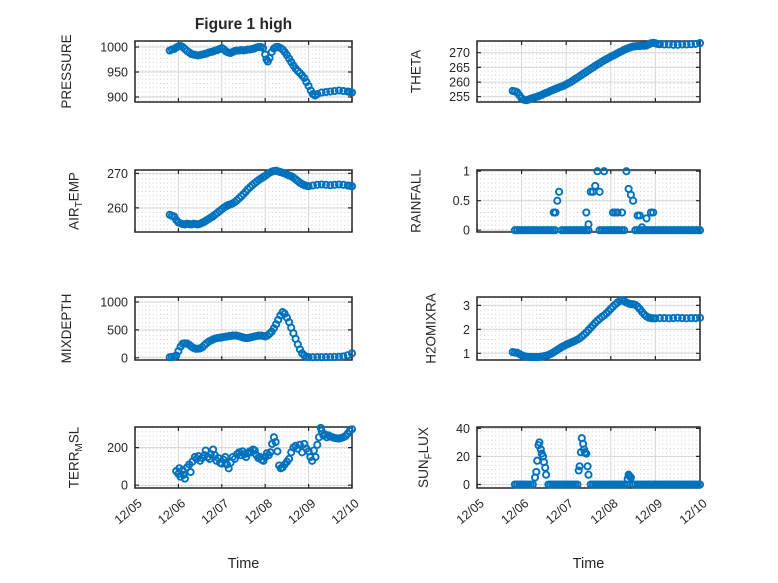 The image size is (778, 583). What do you see at coordinates (459, 83) in the screenshot?
I see `y-tick-label: 260` at bounding box center [459, 83].